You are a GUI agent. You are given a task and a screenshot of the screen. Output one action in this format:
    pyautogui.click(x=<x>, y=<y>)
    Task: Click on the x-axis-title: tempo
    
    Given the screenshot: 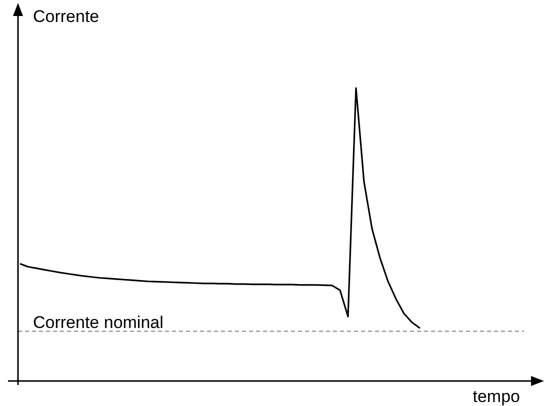 What is the action you would take?
    pyautogui.click(x=496, y=396)
    